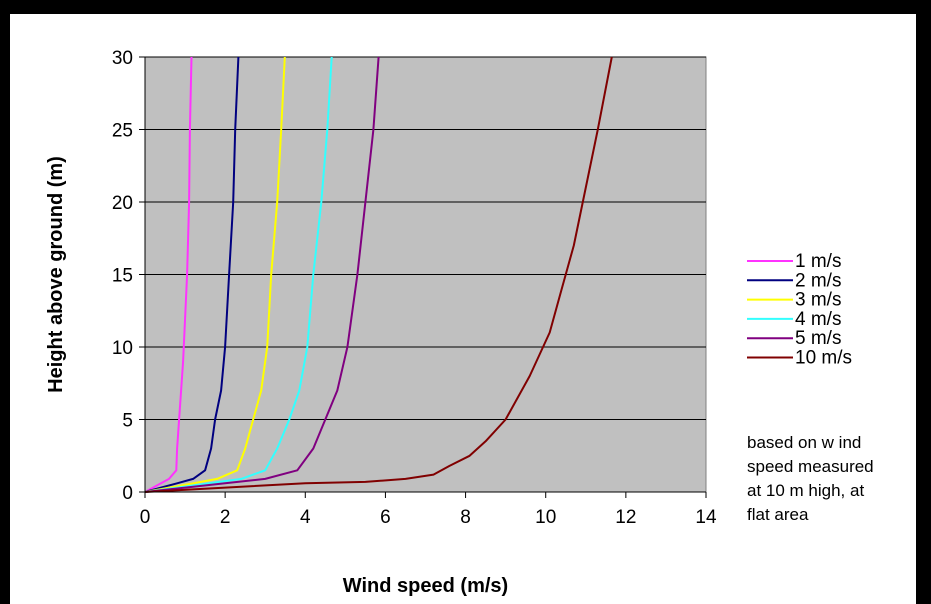 The height and width of the screenshot is (604, 931). I want to click on legend-label: 10 m/s, so click(823, 358).